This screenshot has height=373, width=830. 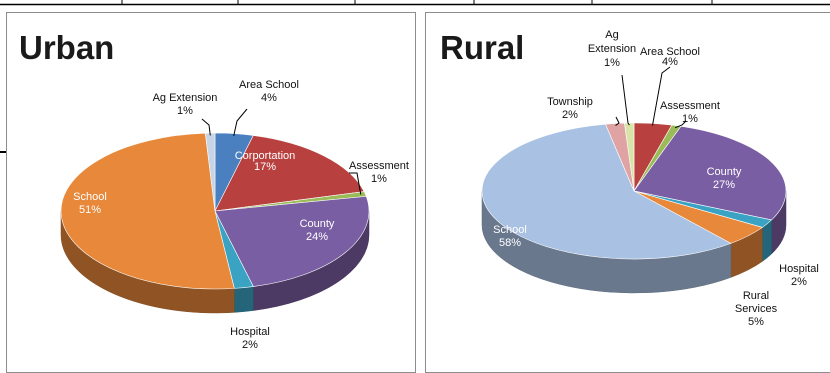 What do you see at coordinates (570, 108) in the screenshot?
I see `slice-label-township: Township 2%` at bounding box center [570, 108].